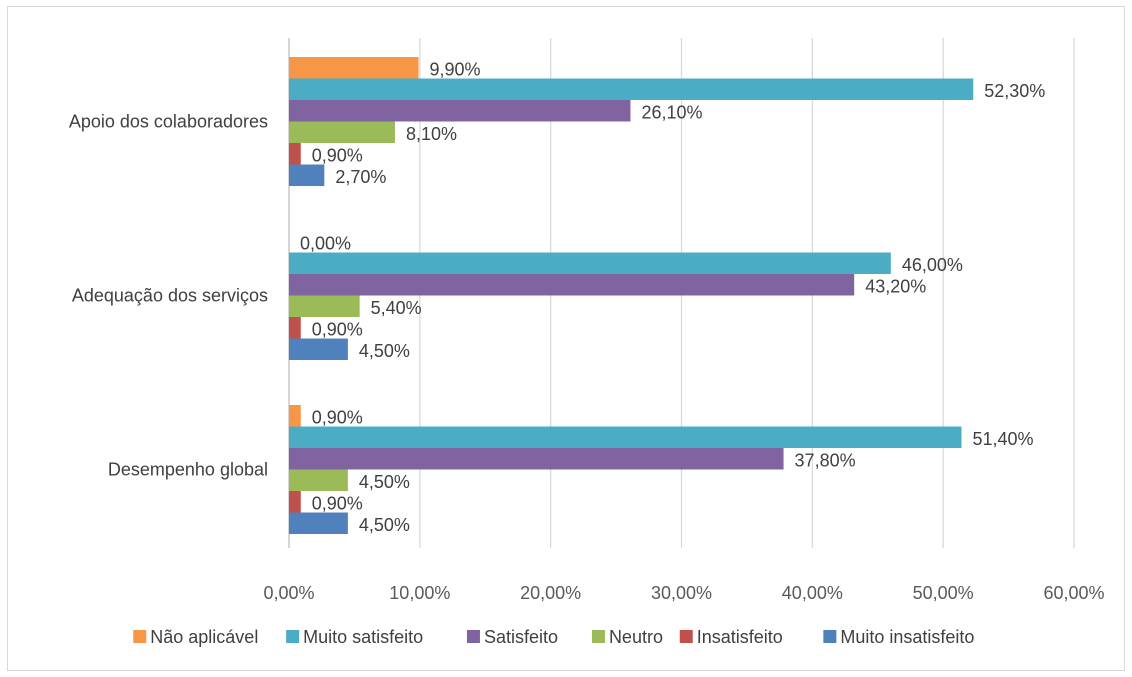 The height and width of the screenshot is (677, 1132). Describe the element at coordinates (521, 637) in the screenshot. I see `legend-label: Satisfeito` at that location.